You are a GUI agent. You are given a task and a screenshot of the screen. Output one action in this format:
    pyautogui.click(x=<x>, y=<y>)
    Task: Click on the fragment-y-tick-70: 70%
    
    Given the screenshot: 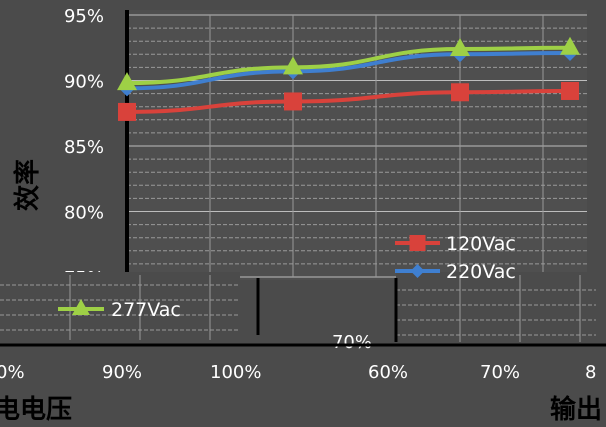 What is the action you would take?
    pyautogui.click(x=352, y=342)
    